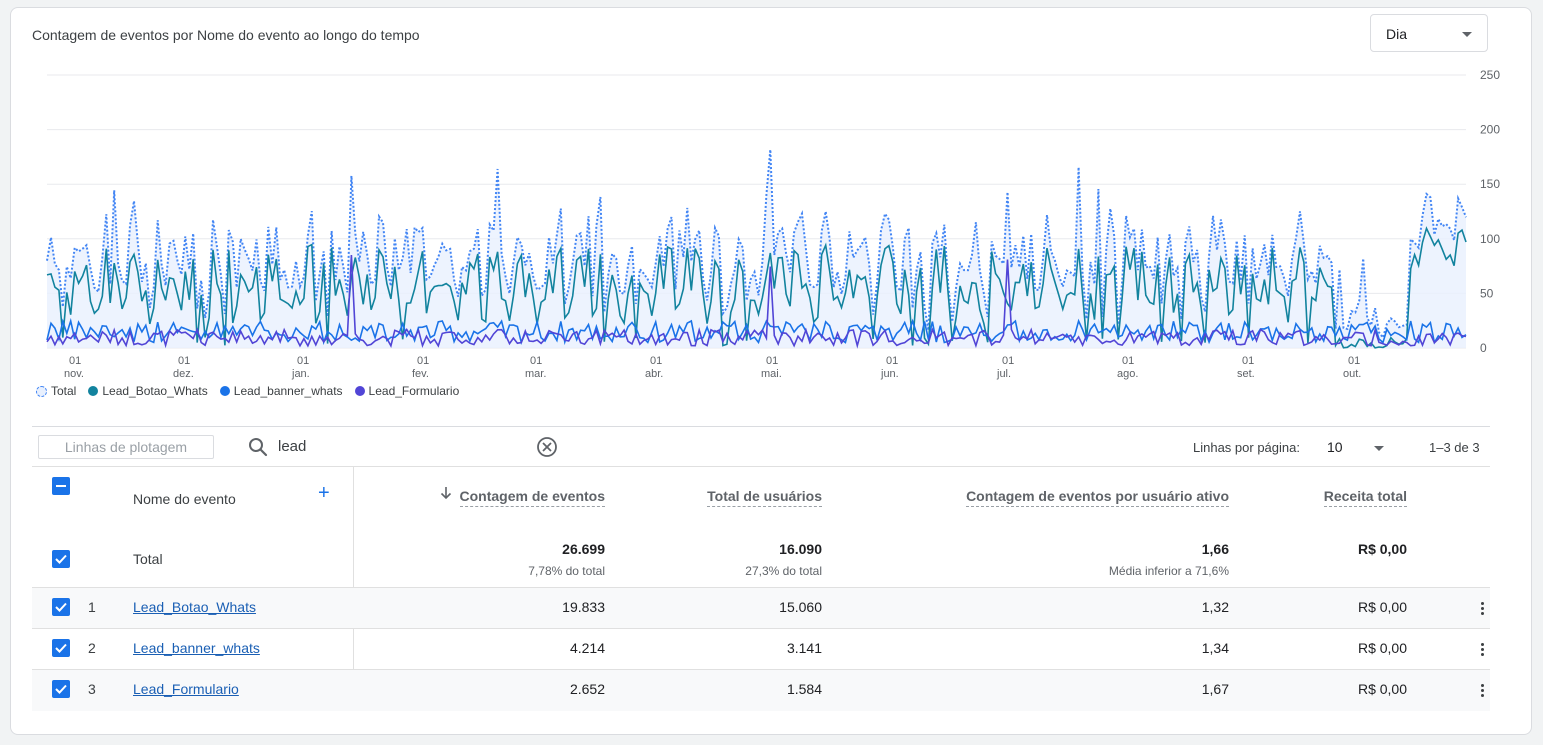 The width and height of the screenshot is (1543, 745). Describe the element at coordinates (74, 374) in the screenshot. I see `x-tick-month: nov.` at that location.